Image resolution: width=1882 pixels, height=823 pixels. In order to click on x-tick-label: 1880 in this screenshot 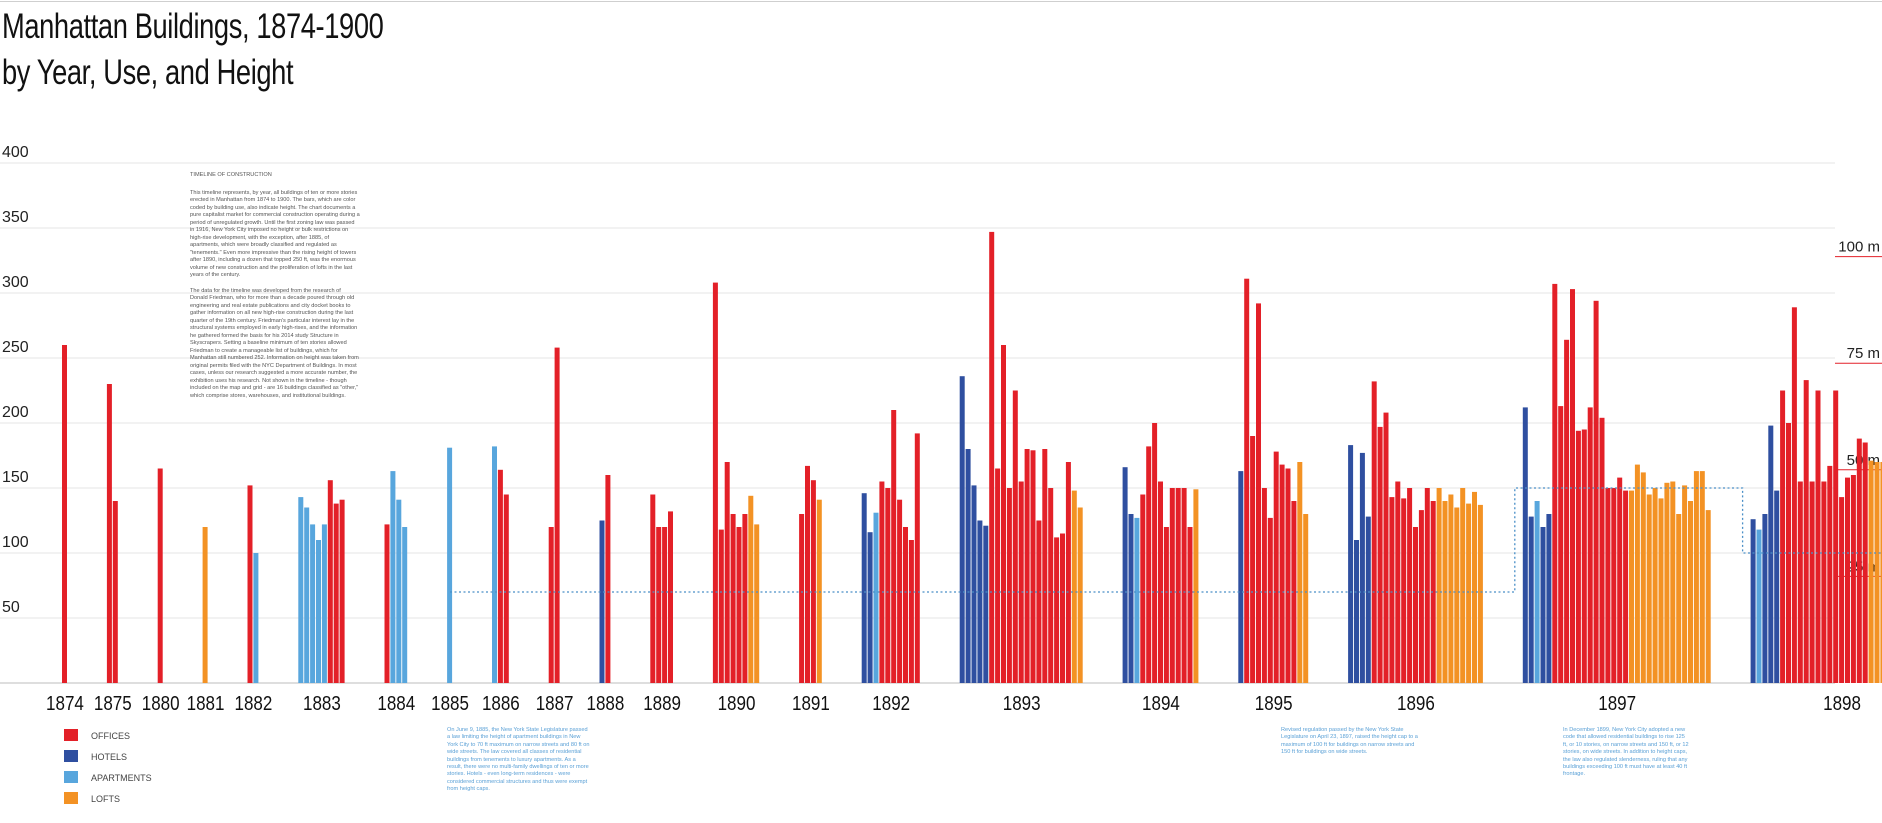, I will do `click(161, 703)`.